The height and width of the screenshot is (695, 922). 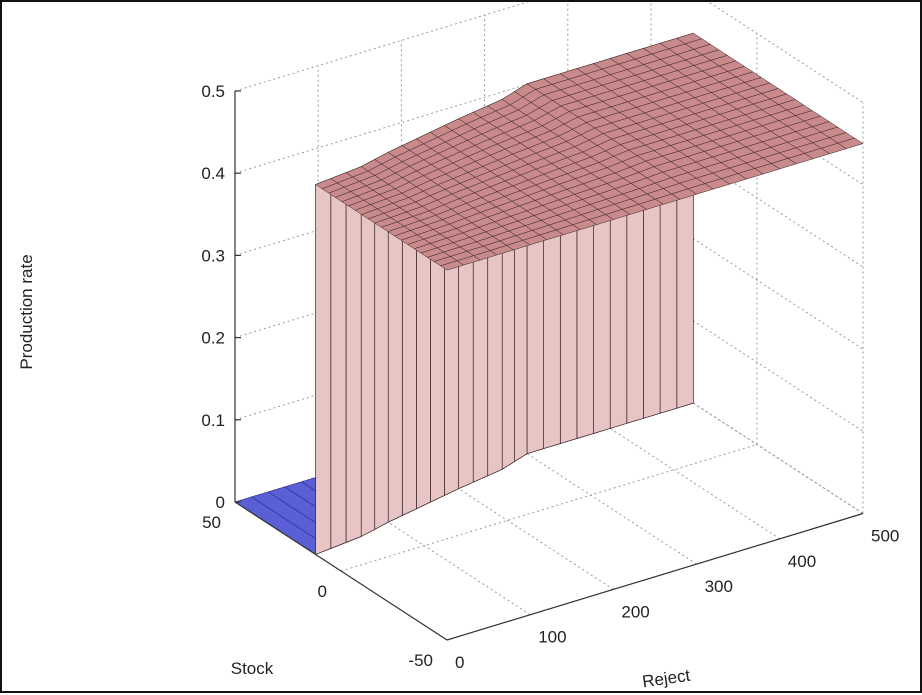 What do you see at coordinates (220, 502) in the screenshot?
I see `z-tick-label-0: 0` at bounding box center [220, 502].